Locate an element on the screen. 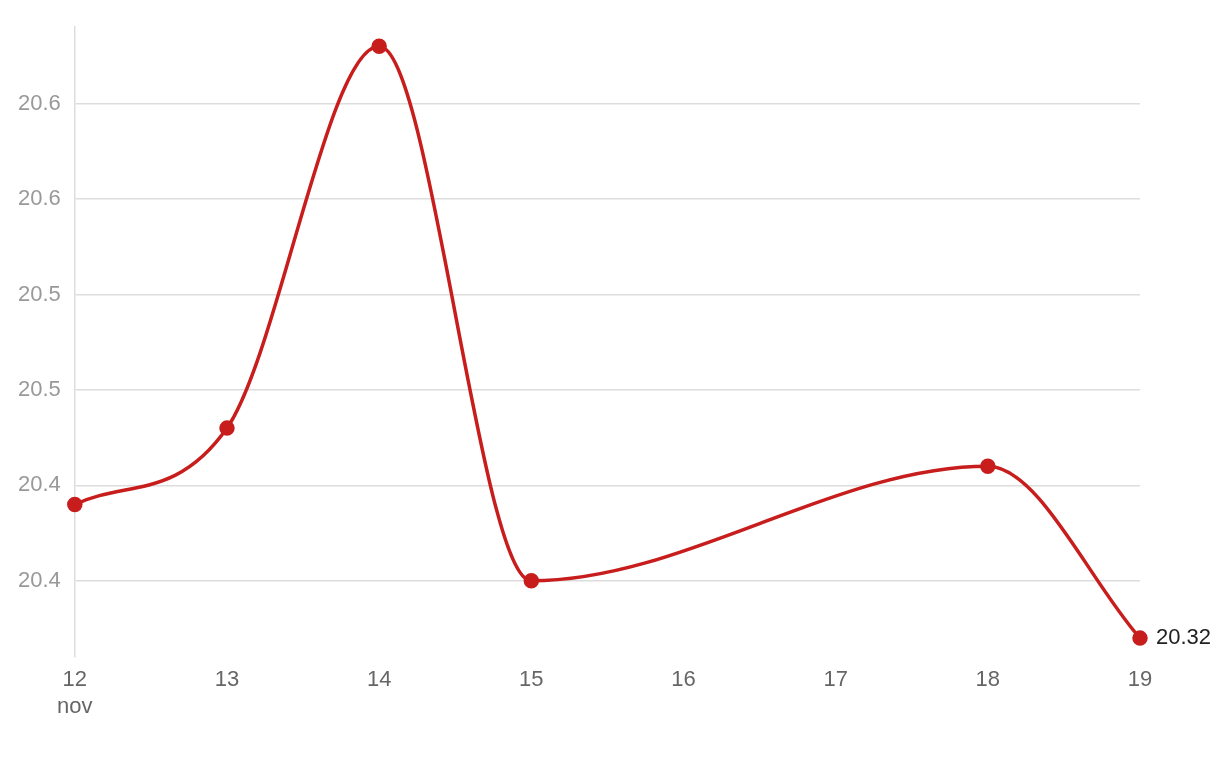 The width and height of the screenshot is (1220, 768). x-tick-label: 19 is located at coordinates (1140, 679).